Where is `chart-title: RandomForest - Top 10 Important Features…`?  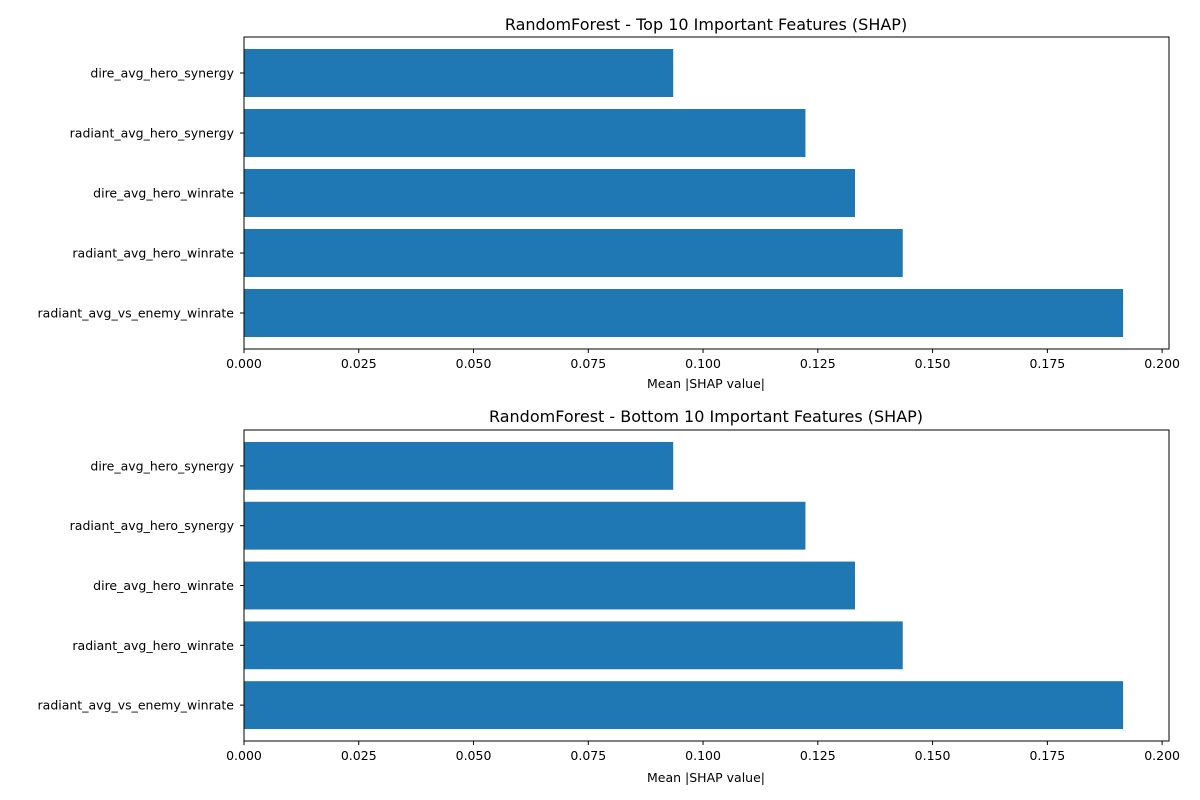 chart-title: RandomForest - Top 10 Important Features… is located at coordinates (706, 24).